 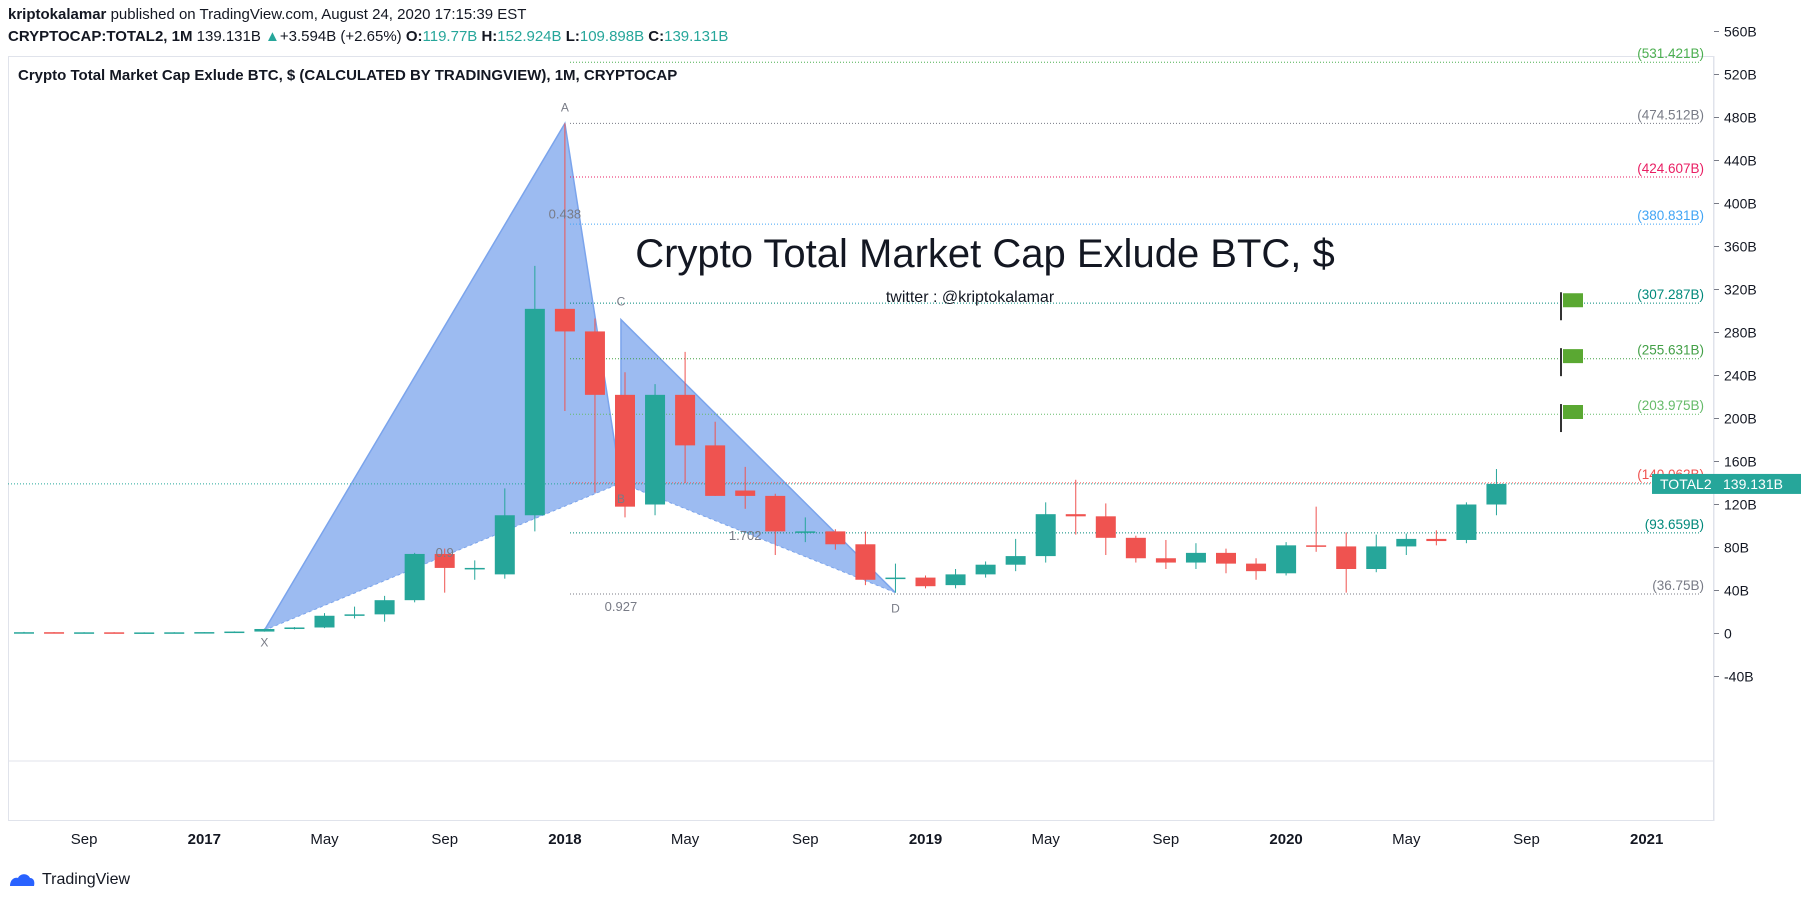 What do you see at coordinates (696, 36) in the screenshot?
I see `close-value: 139.131B` at bounding box center [696, 36].